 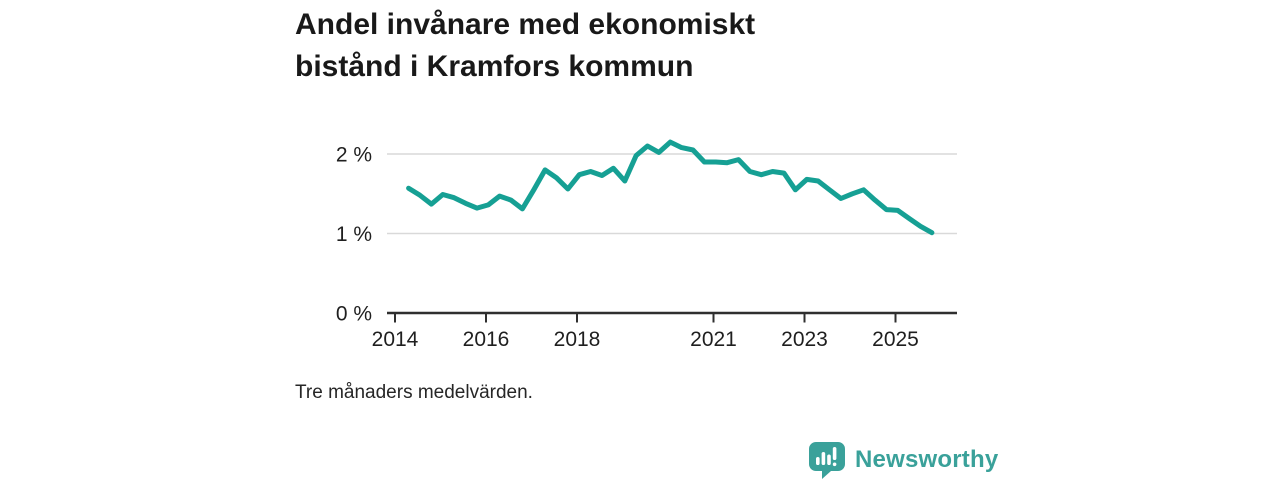 What do you see at coordinates (927, 459) in the screenshot?
I see `brand-name: Newsworthy` at bounding box center [927, 459].